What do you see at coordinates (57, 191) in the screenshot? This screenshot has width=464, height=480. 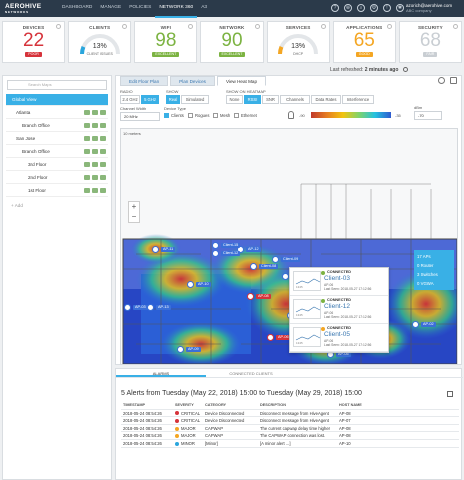 I see `tree-node: 1st Floor` at bounding box center [57, 191].